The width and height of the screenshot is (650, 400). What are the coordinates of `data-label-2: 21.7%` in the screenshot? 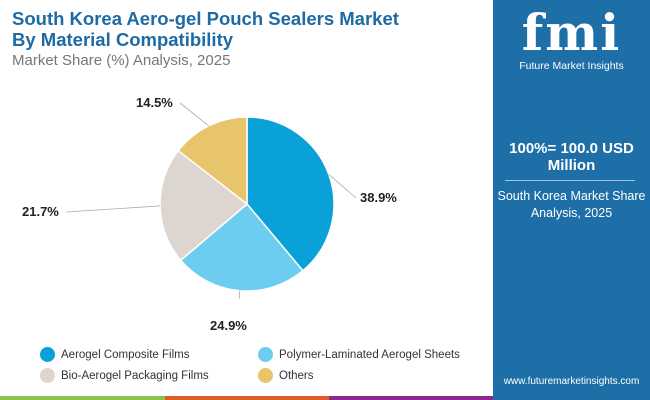 It's located at (40, 211).